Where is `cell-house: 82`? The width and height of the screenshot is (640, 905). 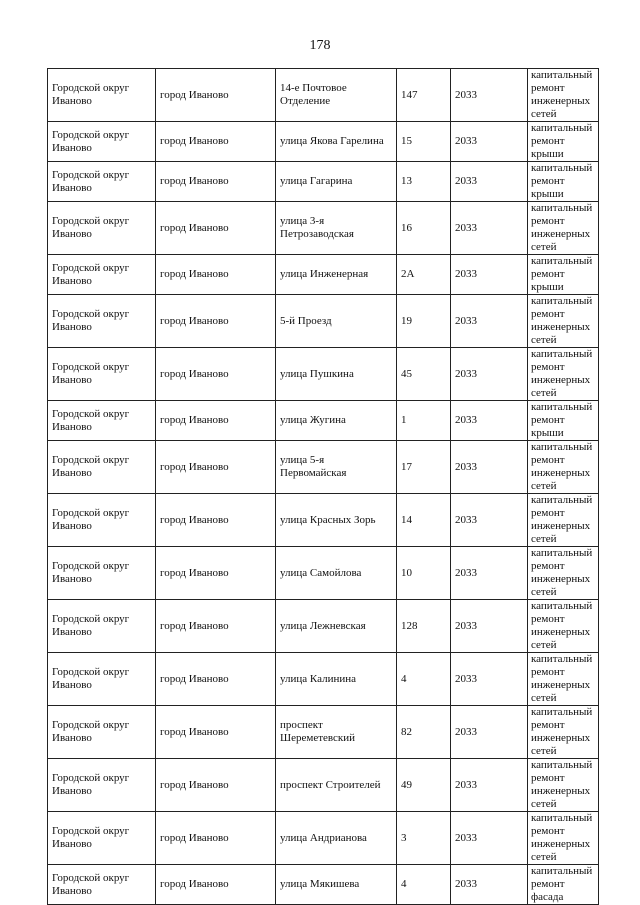 cell-house: 82 is located at coordinates (423, 732).